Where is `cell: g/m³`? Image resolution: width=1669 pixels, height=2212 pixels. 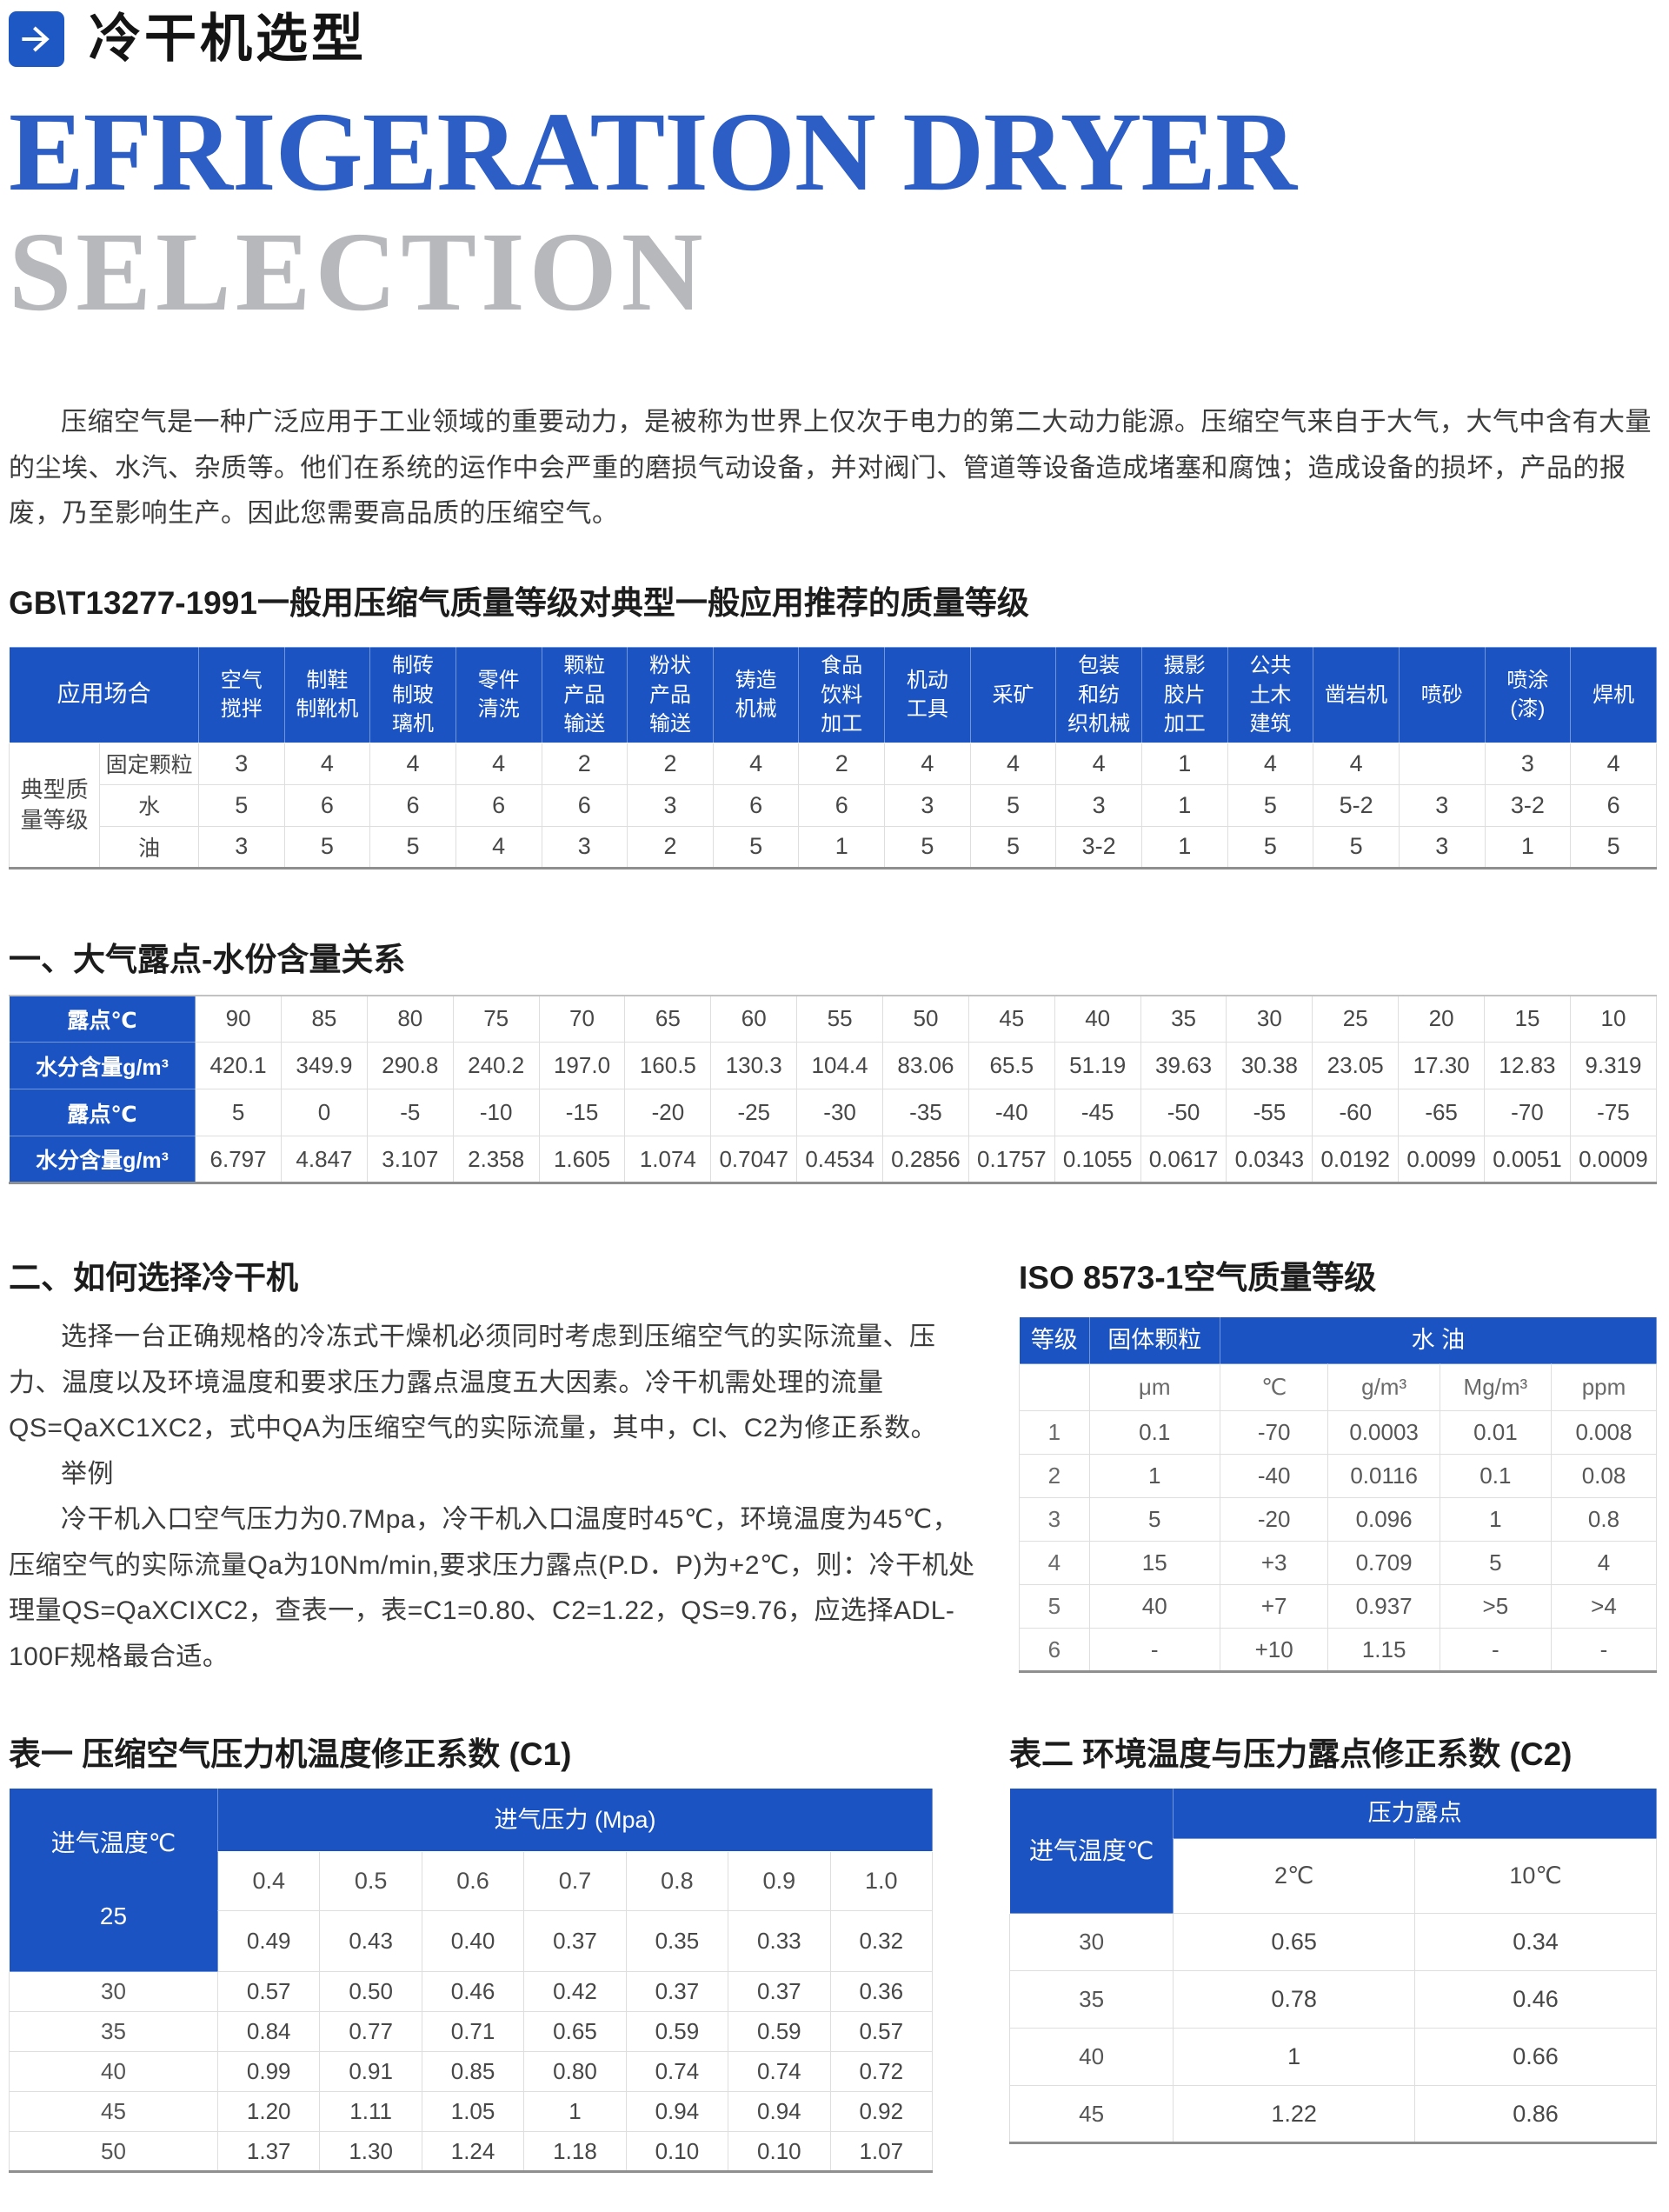 cell: g/m³ is located at coordinates (1383, 1388).